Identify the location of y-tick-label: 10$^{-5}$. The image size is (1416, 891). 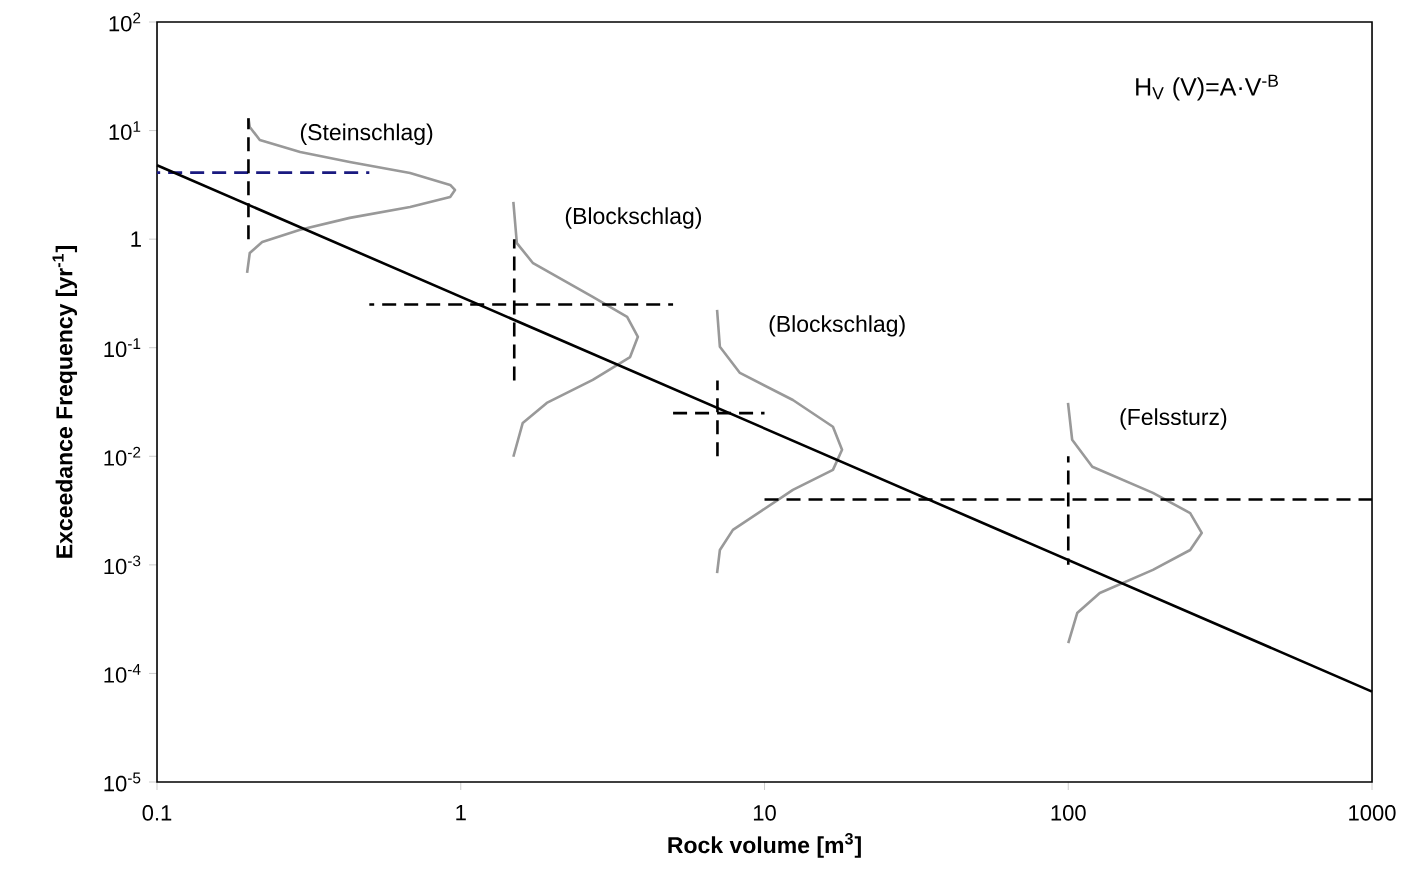
(122, 782).